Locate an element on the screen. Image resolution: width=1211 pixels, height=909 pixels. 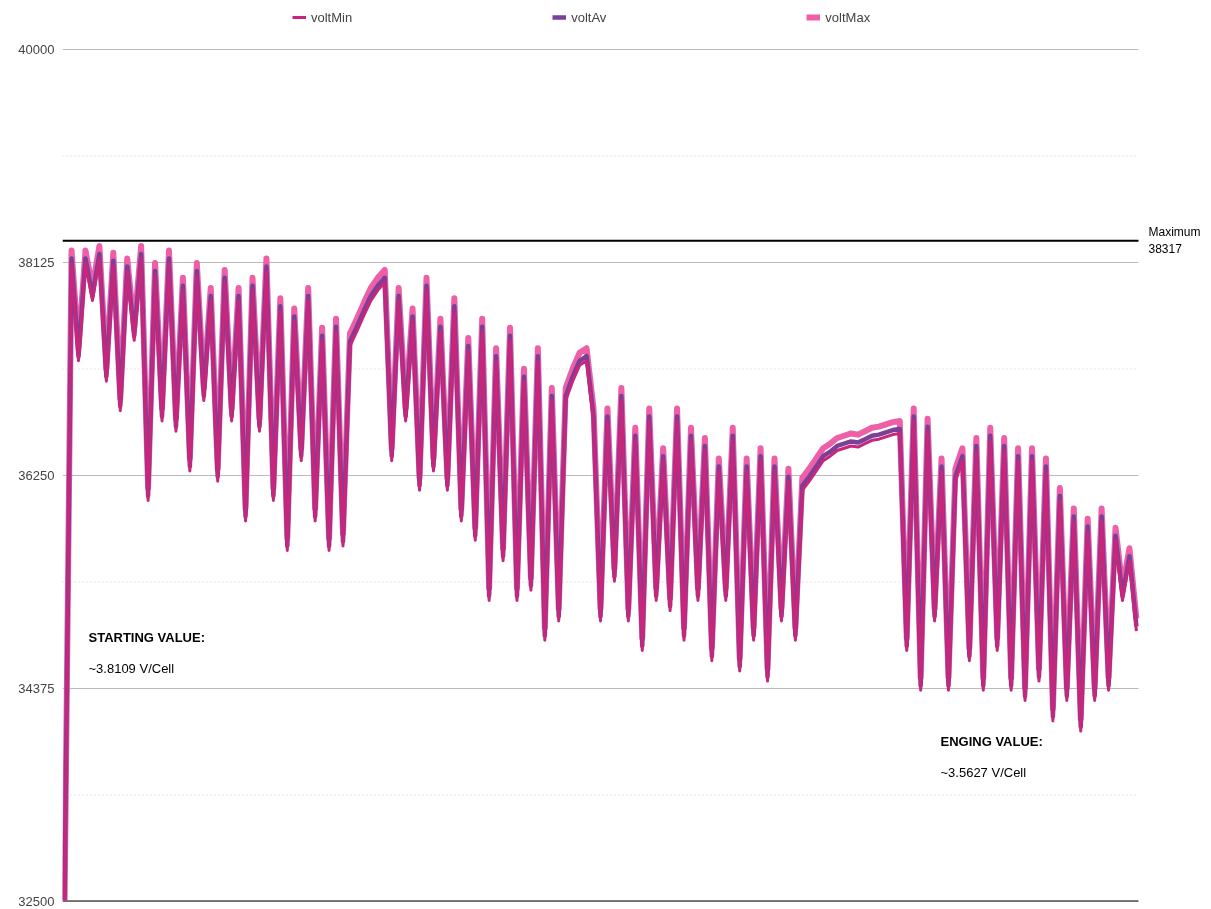
y-tick-label: 40000 is located at coordinates (36, 49).